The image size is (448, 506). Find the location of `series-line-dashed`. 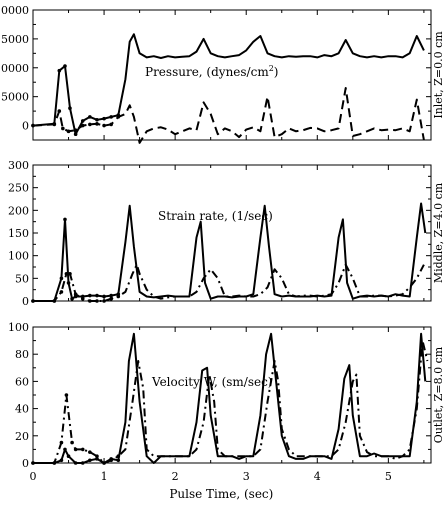

series-line-dashed is located at coordinates (228, 115).